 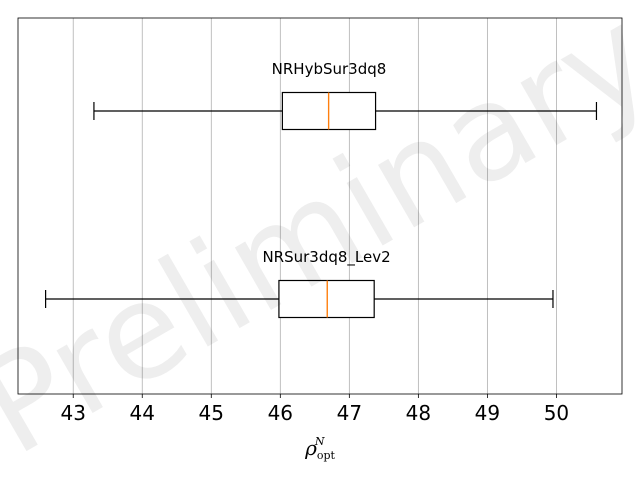 I want to click on series-label: NRSur3dq8_Lev2, so click(x=326, y=257).